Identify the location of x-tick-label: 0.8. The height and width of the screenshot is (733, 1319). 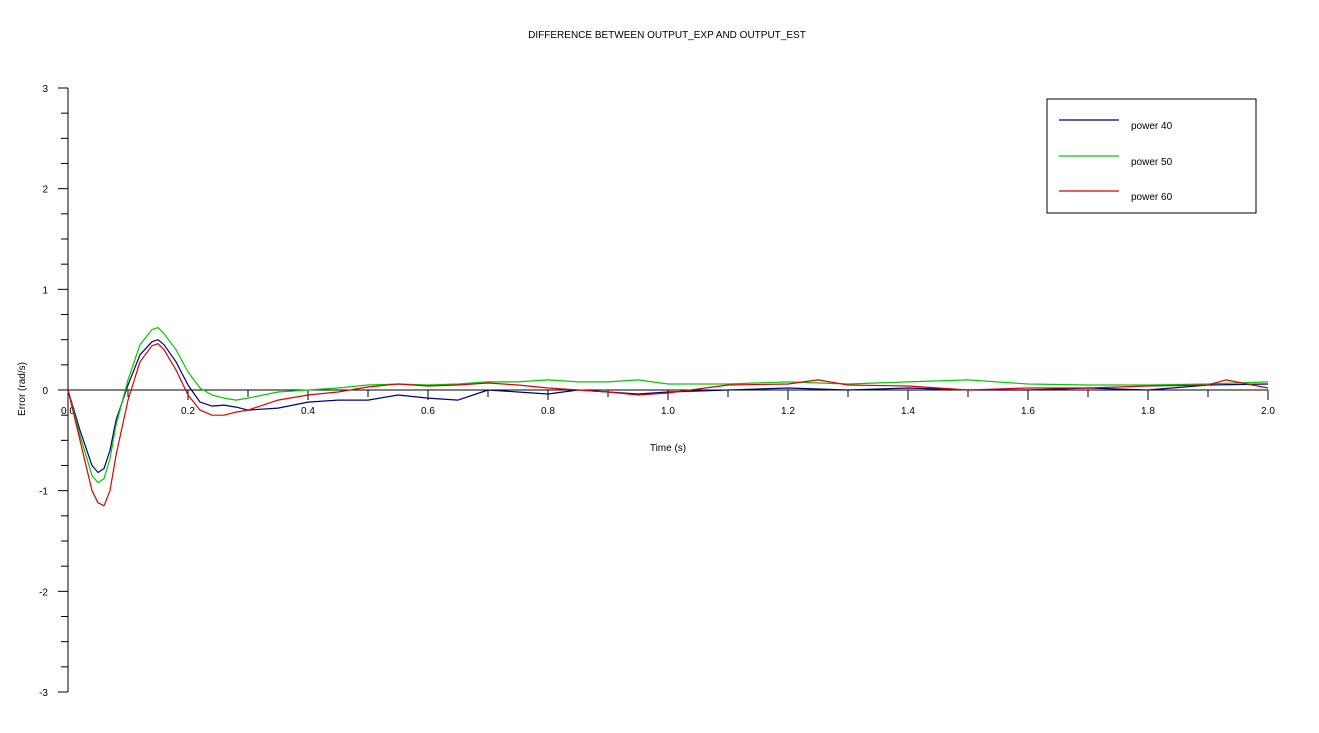
(548, 411).